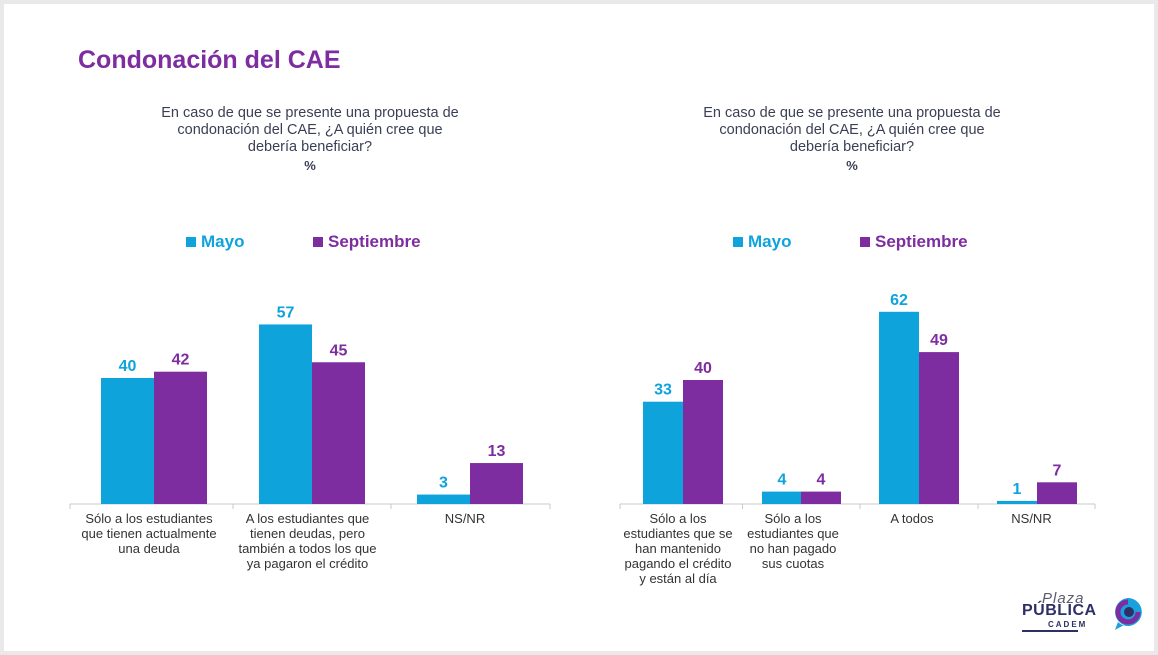  What do you see at coordinates (663, 390) in the screenshot?
I see `data-label: 33` at bounding box center [663, 390].